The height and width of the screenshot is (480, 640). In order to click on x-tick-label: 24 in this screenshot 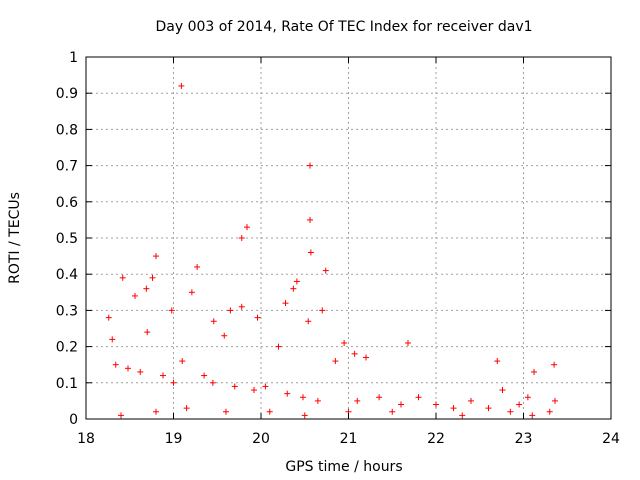, I will do `click(611, 439)`.